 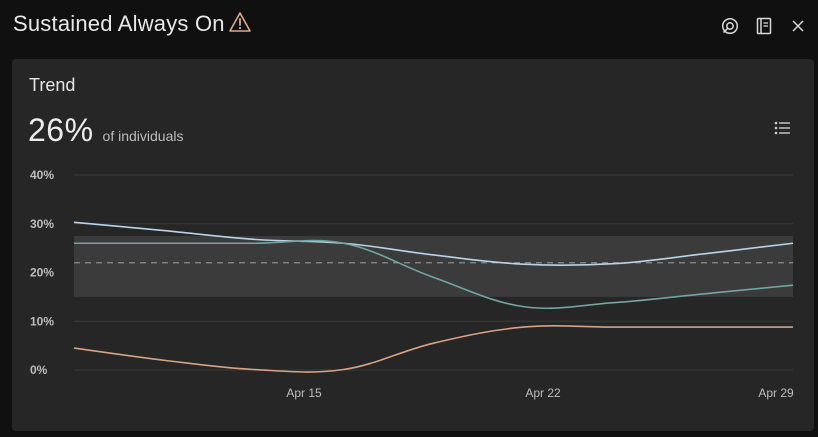 I want to click on x-tick-label: Apr 29, so click(x=776, y=393).